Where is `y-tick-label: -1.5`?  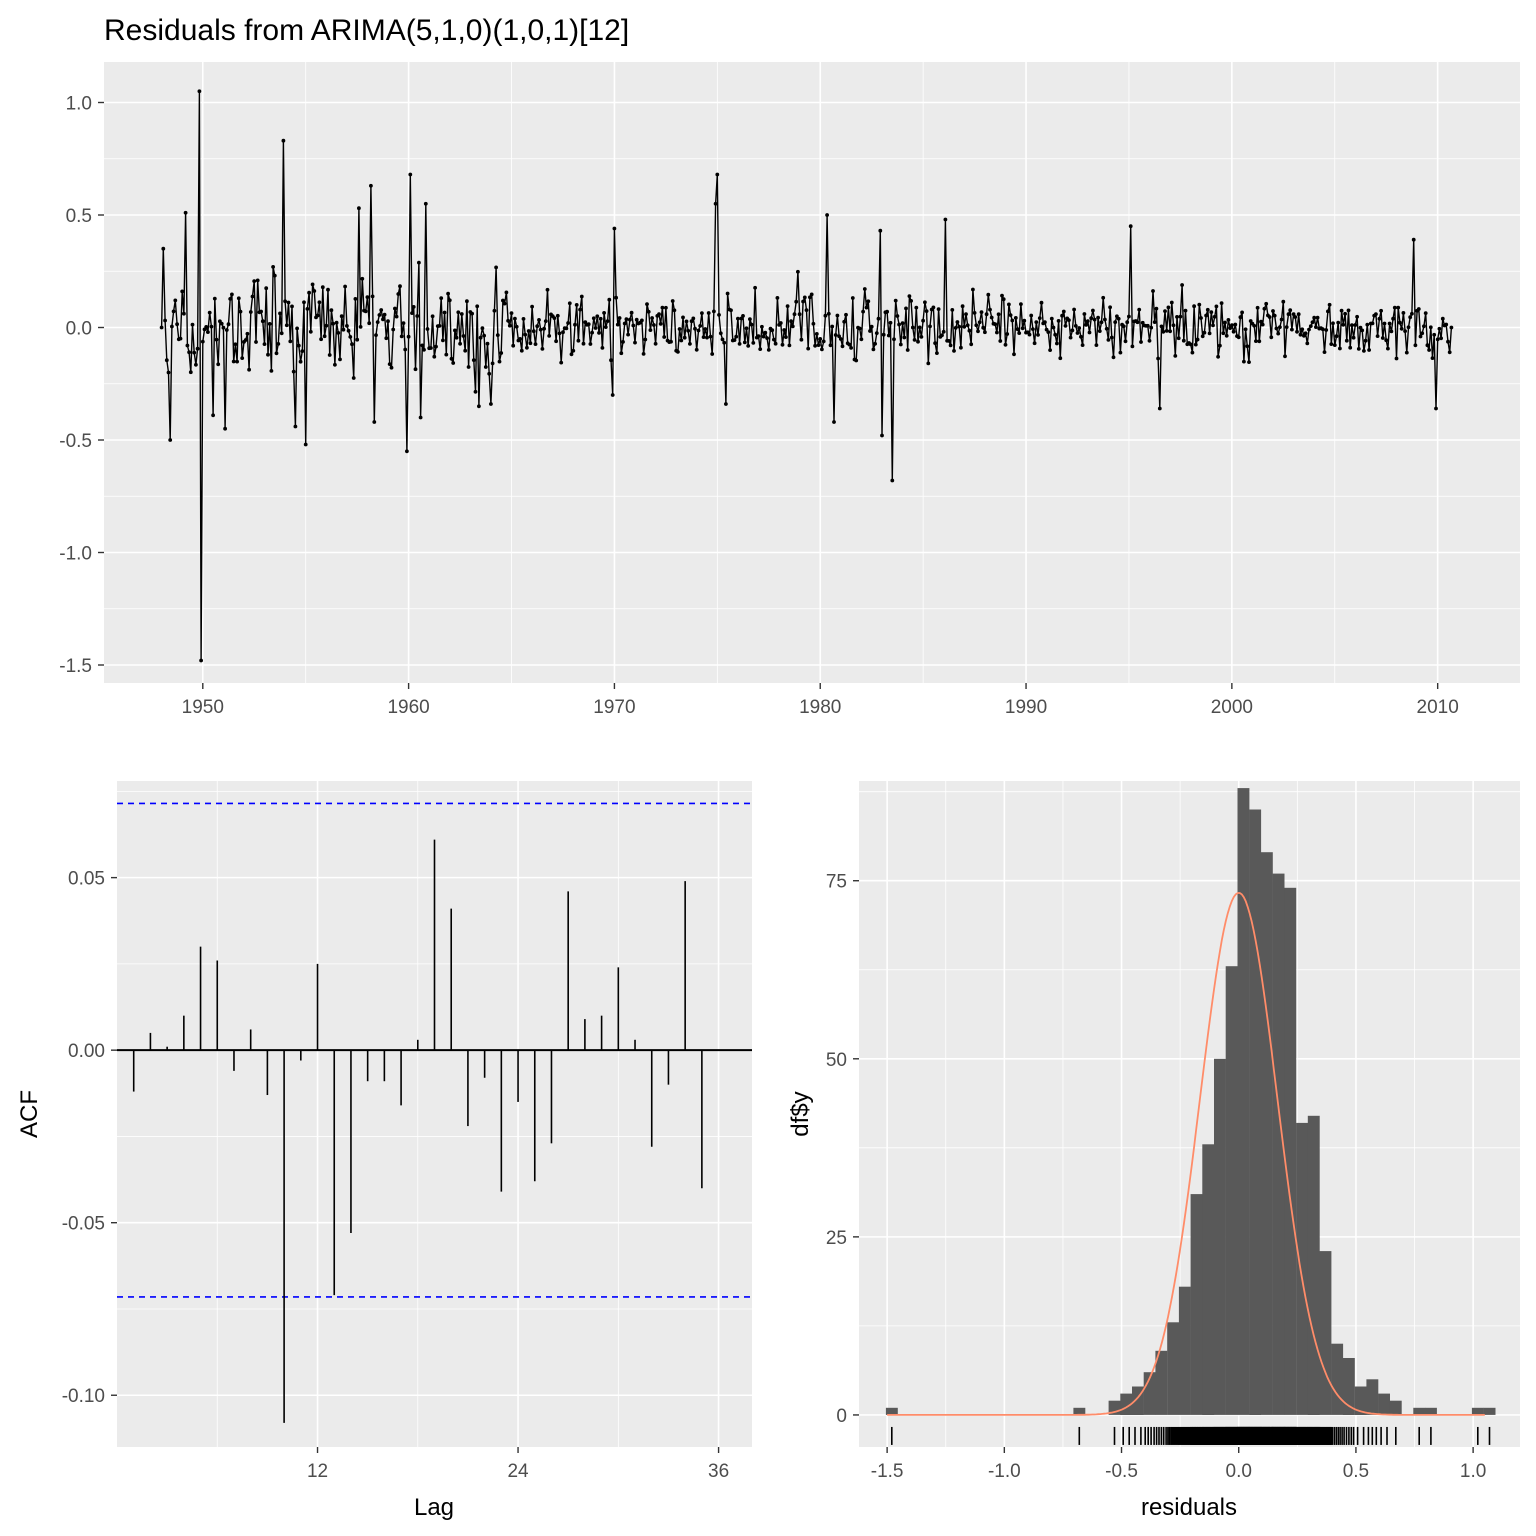 y-tick-label: -1.5 is located at coordinates (75, 666).